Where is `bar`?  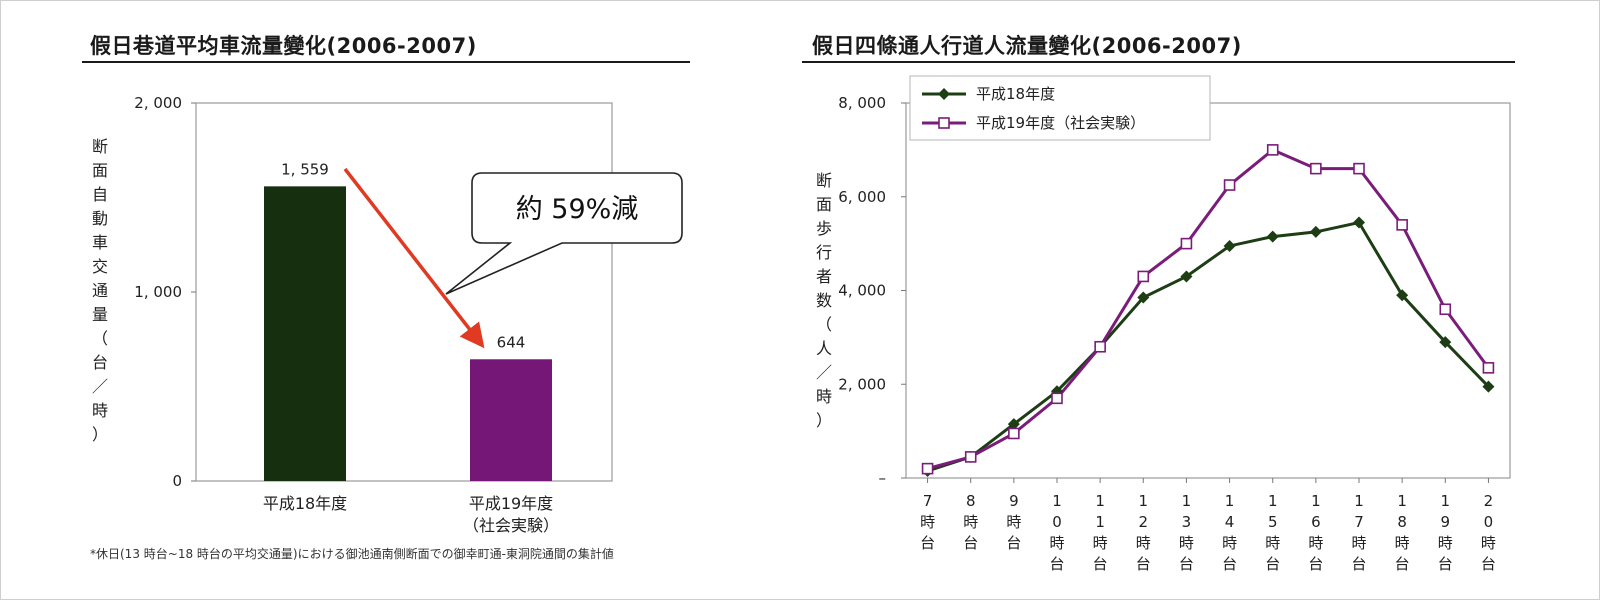
bar is located at coordinates (511, 420).